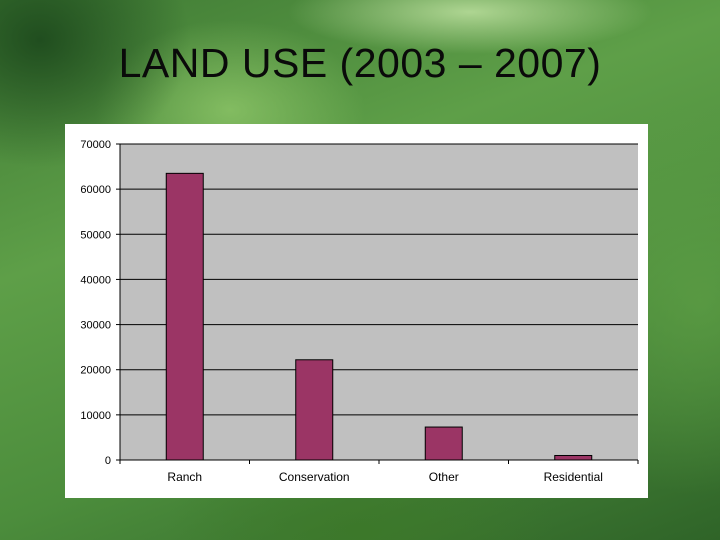  Describe the element at coordinates (95, 326) in the screenshot. I see `y-tick-label: 30000` at that location.